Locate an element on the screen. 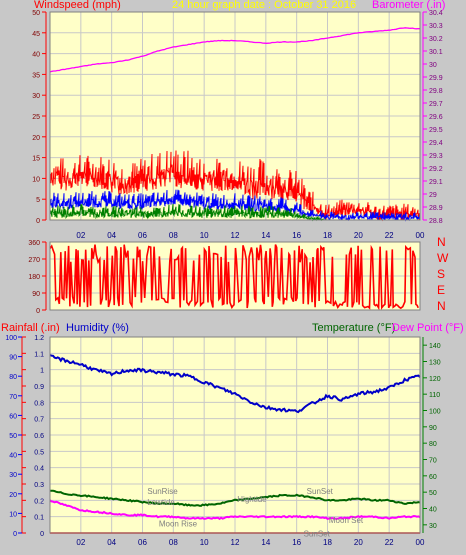 This screenshot has width=466, height=555. temperature-tick-label: 120 is located at coordinates (435, 379).